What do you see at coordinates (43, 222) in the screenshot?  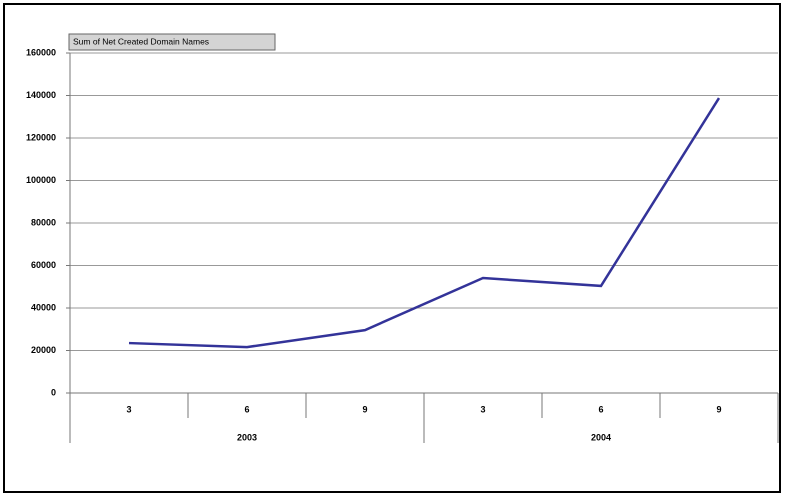 I see `y-tick-label: 80000` at bounding box center [43, 222].